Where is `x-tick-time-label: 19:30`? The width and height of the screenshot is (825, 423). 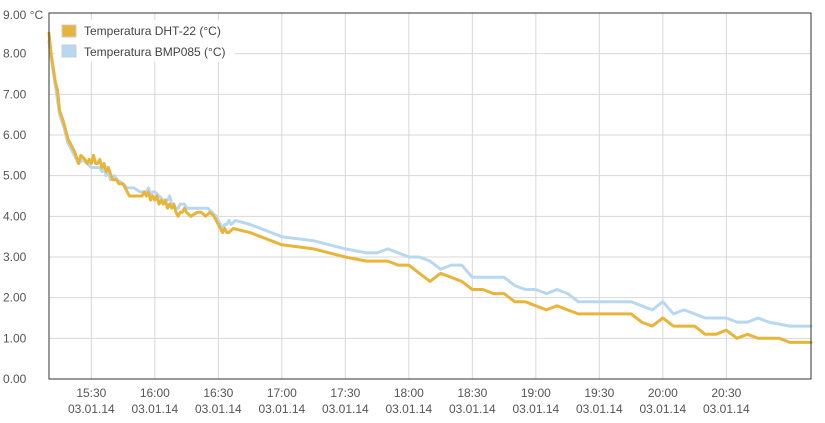 x-tick-time-label: 19:30 is located at coordinates (599, 393).